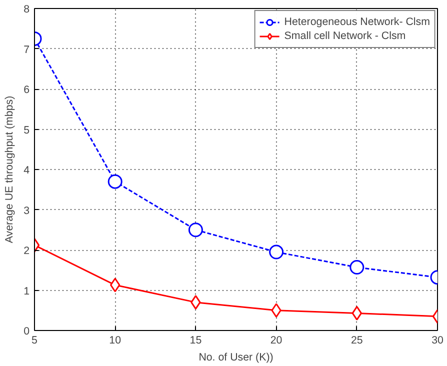  I want to click on y-tick-label: 0, so click(27, 332).